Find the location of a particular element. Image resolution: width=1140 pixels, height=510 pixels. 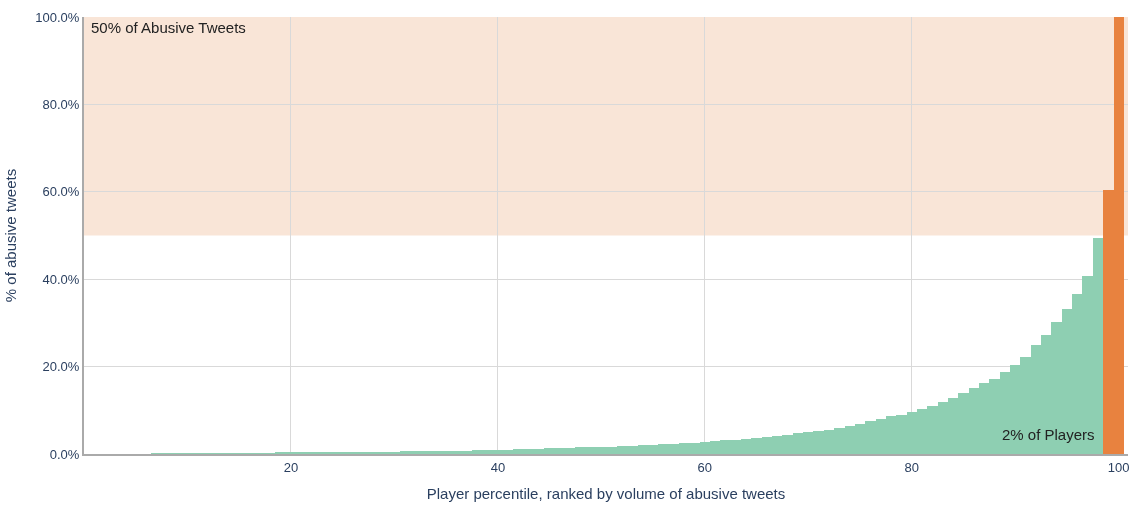

band-label: 50% of Abusive Tweets is located at coordinates (168, 27).